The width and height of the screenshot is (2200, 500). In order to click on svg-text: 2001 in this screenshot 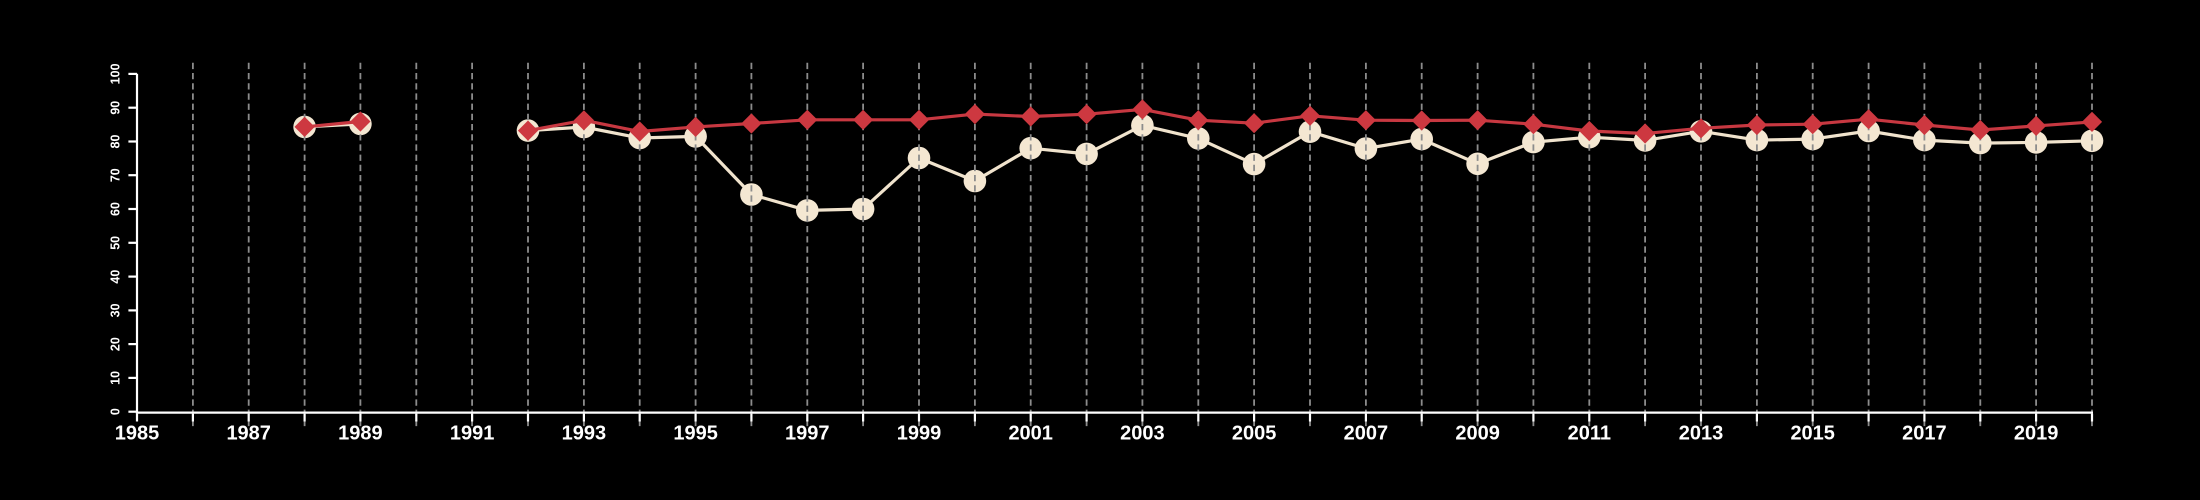, I will do `click(1030, 434)`.